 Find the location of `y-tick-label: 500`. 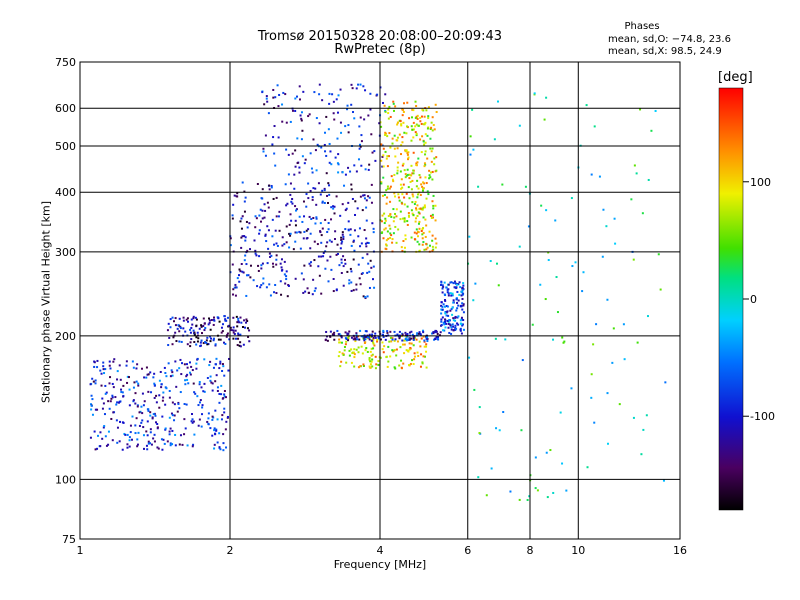

y-tick-label: 500 is located at coordinates (65, 146).